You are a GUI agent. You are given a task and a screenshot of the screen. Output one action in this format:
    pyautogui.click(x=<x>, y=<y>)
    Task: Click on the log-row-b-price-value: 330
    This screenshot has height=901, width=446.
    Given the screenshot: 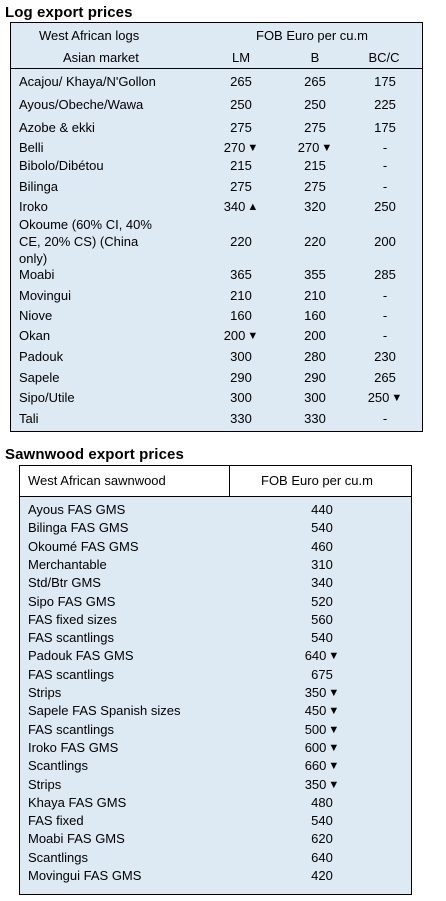 What is the action you would take?
    pyautogui.click(x=315, y=418)
    